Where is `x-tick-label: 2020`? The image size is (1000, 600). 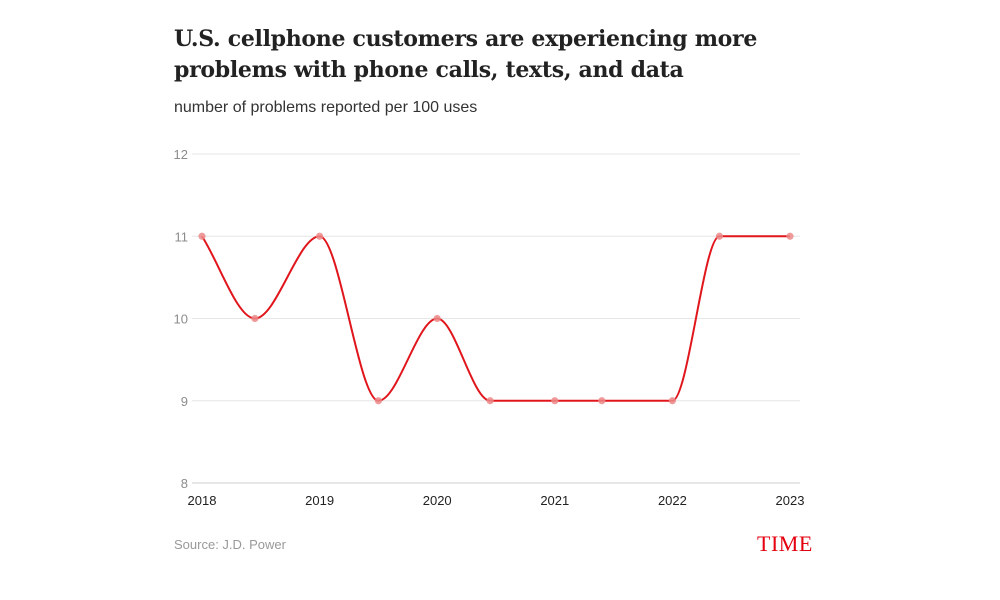
x-tick-label: 2020 is located at coordinates (437, 500).